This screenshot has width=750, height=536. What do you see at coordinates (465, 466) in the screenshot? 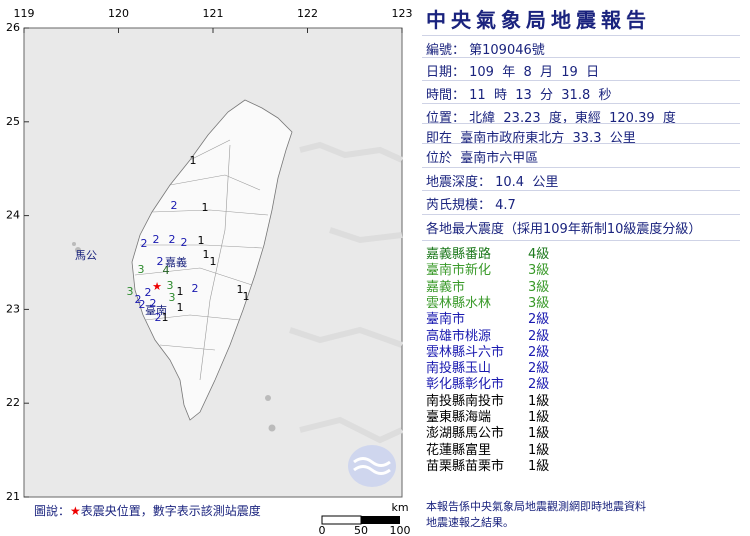
I see `station-name: 苗栗縣苗栗市` at bounding box center [465, 466].